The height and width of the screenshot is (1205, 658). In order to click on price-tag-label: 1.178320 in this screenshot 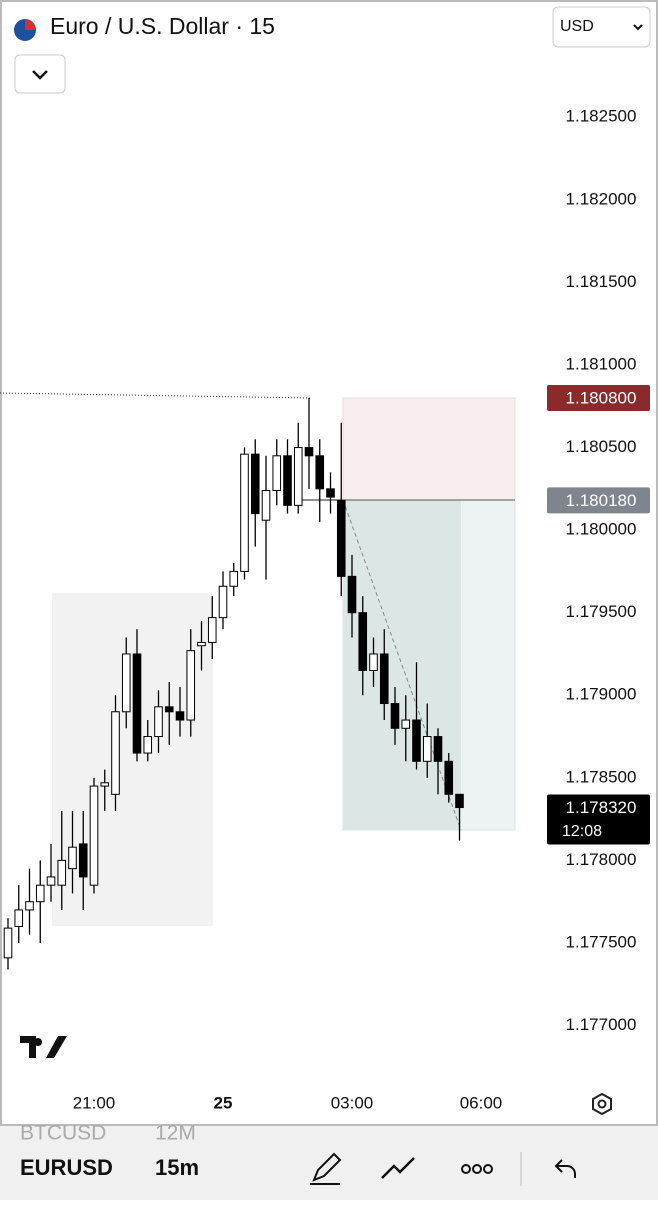, I will do `click(601, 807)`.